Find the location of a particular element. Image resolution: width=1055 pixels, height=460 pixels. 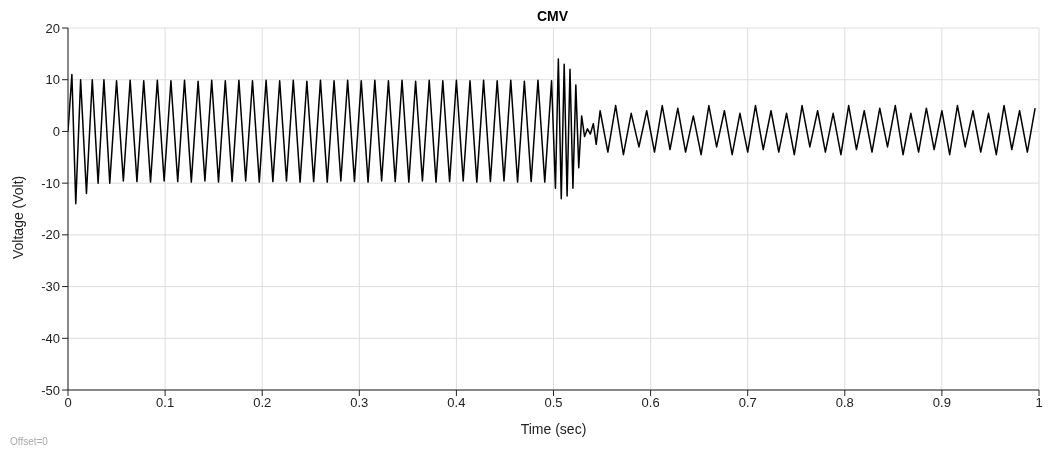

x-tick-label: 0.4 is located at coordinates (456, 403).